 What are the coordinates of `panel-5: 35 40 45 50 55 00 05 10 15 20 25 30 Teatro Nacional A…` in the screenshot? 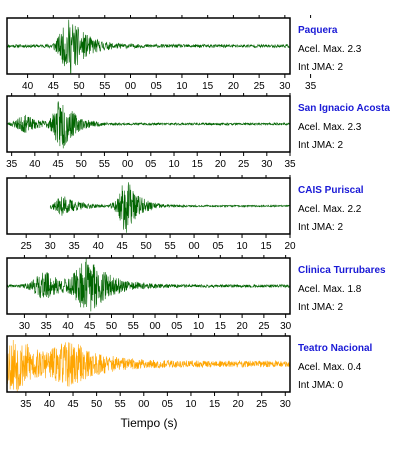 It's located at (189, 371).